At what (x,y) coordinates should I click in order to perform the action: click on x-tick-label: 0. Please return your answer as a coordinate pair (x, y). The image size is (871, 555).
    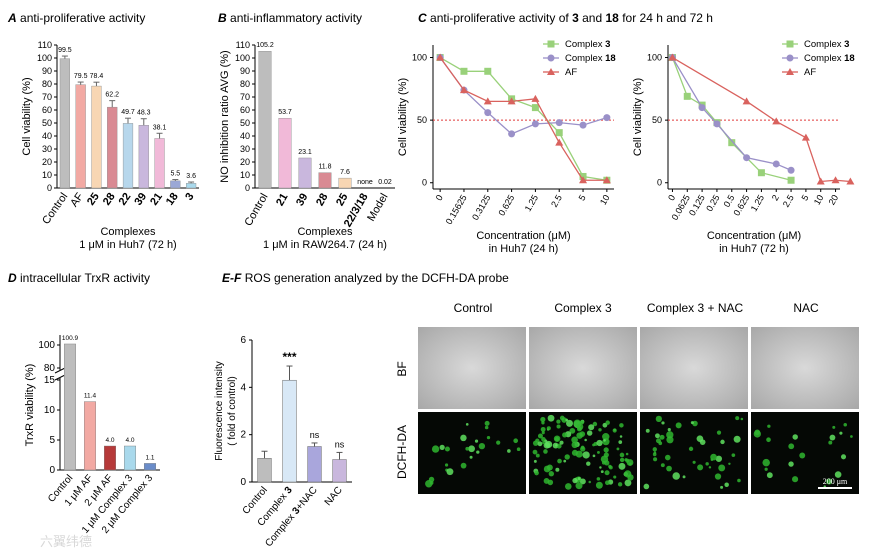
    Looking at the image, I should click on (439, 197).